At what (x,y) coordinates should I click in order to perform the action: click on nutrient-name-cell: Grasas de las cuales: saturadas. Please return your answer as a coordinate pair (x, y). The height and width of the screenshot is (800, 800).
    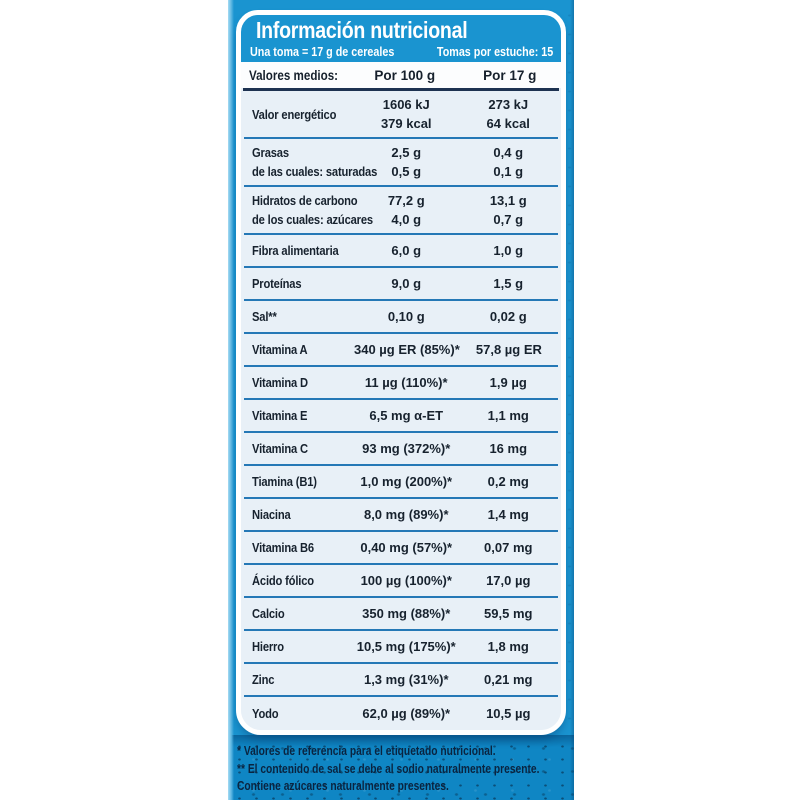
    Looking at the image, I should click on (310, 162).